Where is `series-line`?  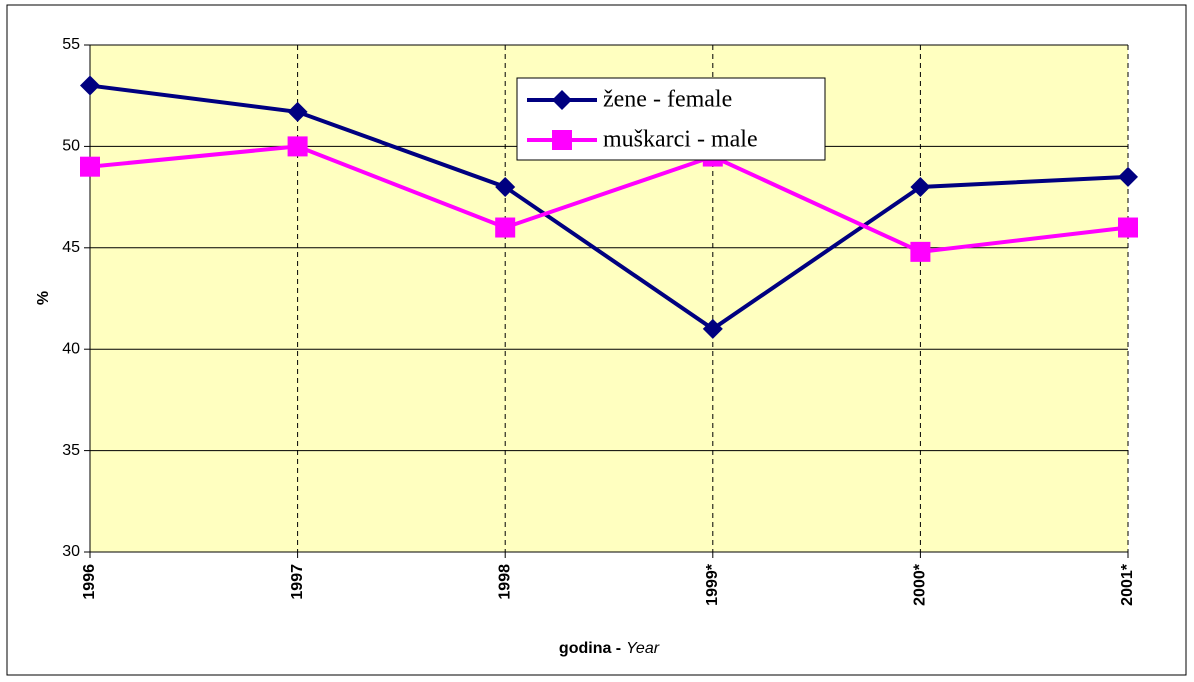
series-line is located at coordinates (609, 199).